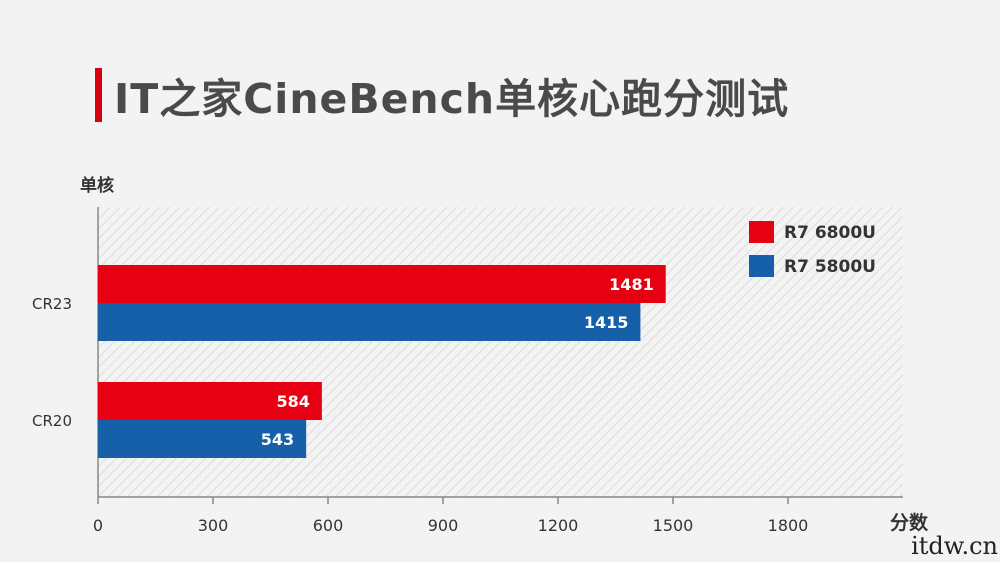 The image size is (1000, 562). I want to click on x-tick-label: 600, so click(328, 525).